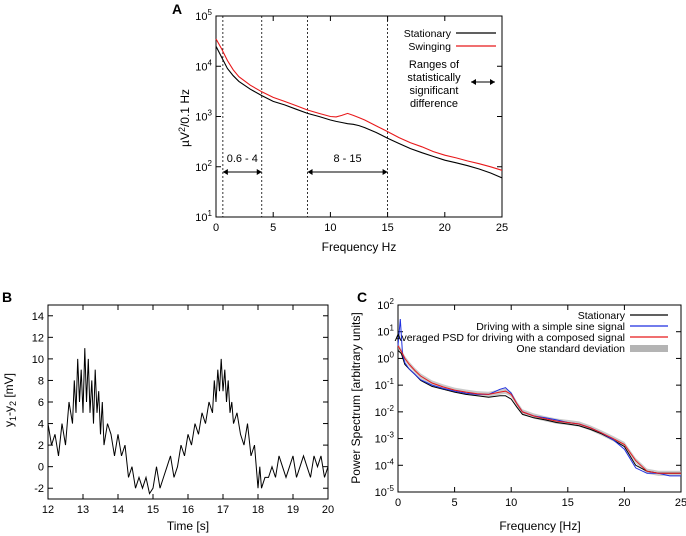  I want to click on panel-b-xtick-label-16: 16, so click(188, 510).